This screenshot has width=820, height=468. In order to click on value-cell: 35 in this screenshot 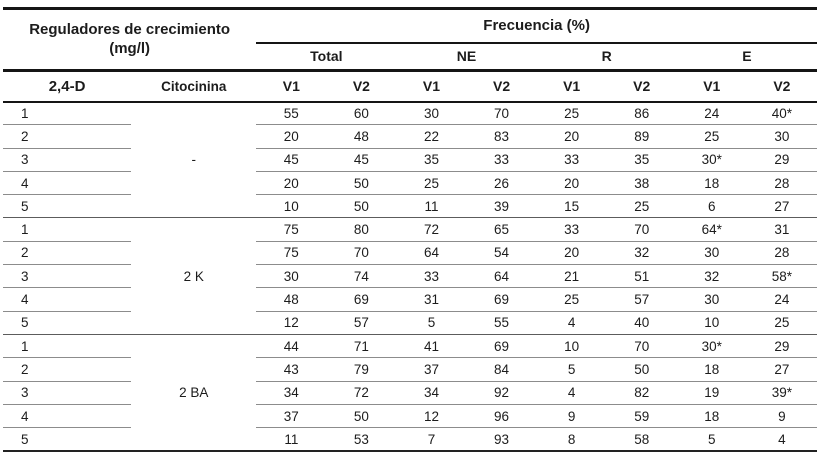, I will do `click(431, 160)`.